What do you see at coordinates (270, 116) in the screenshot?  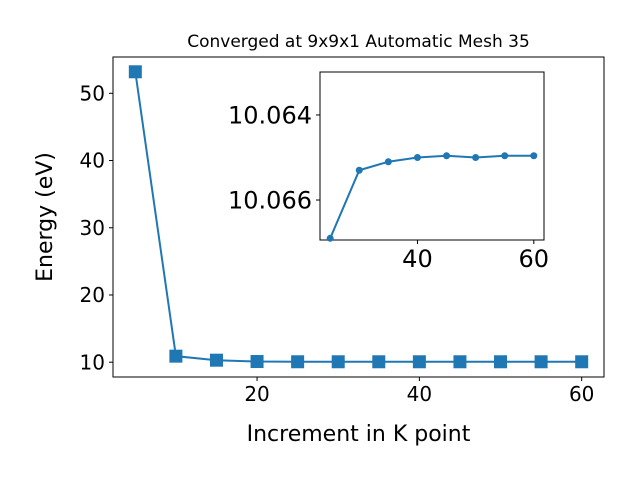 I see `y-tick-label: 10.064` at bounding box center [270, 116].